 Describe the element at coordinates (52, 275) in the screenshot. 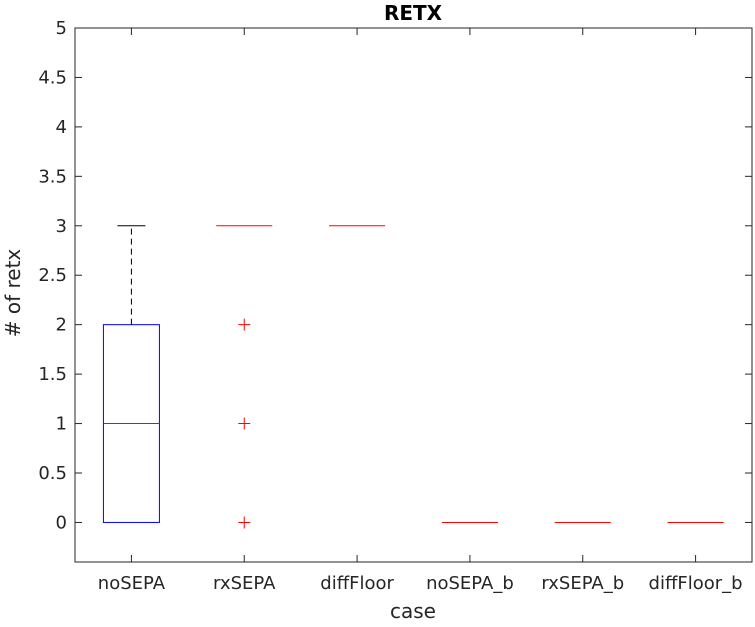

I see `y-tick-label: 2.5` at that location.